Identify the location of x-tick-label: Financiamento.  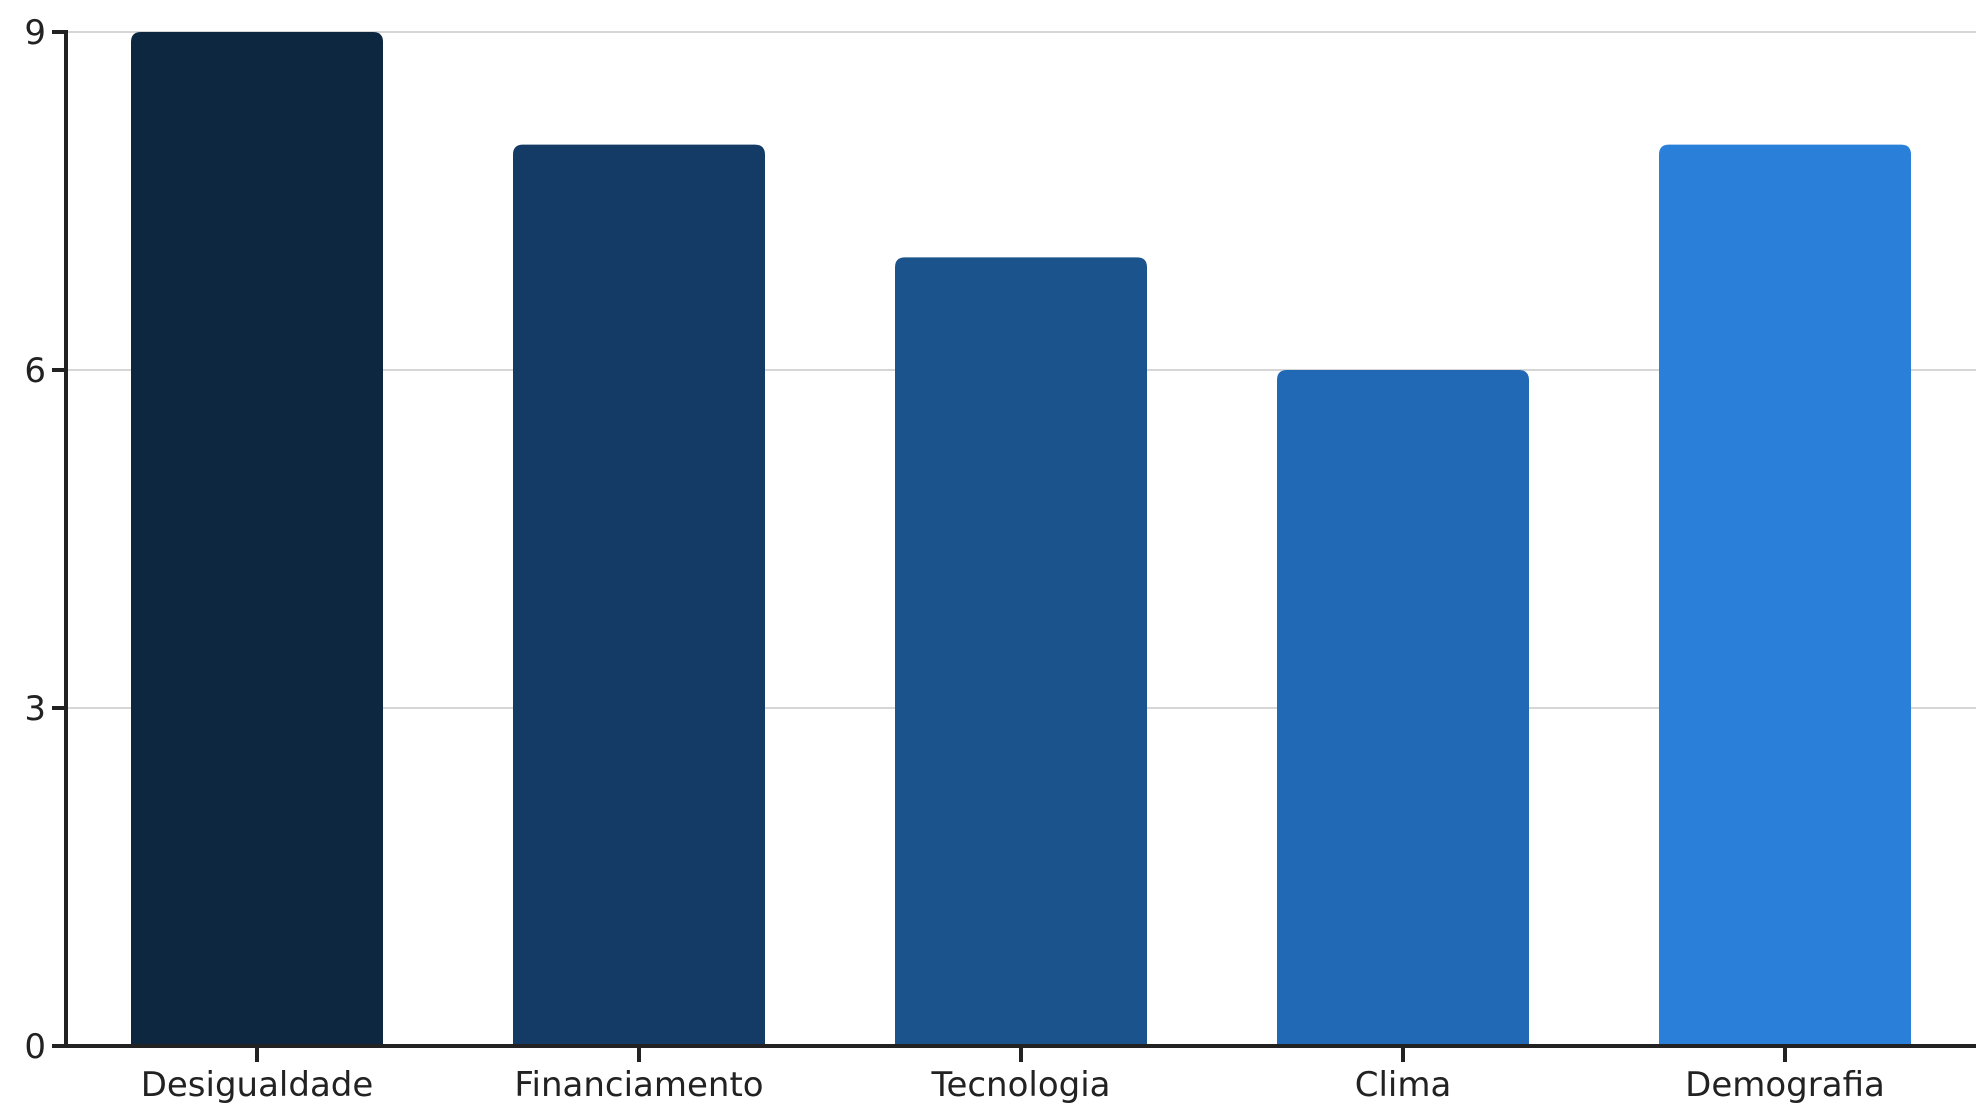
(638, 1085).